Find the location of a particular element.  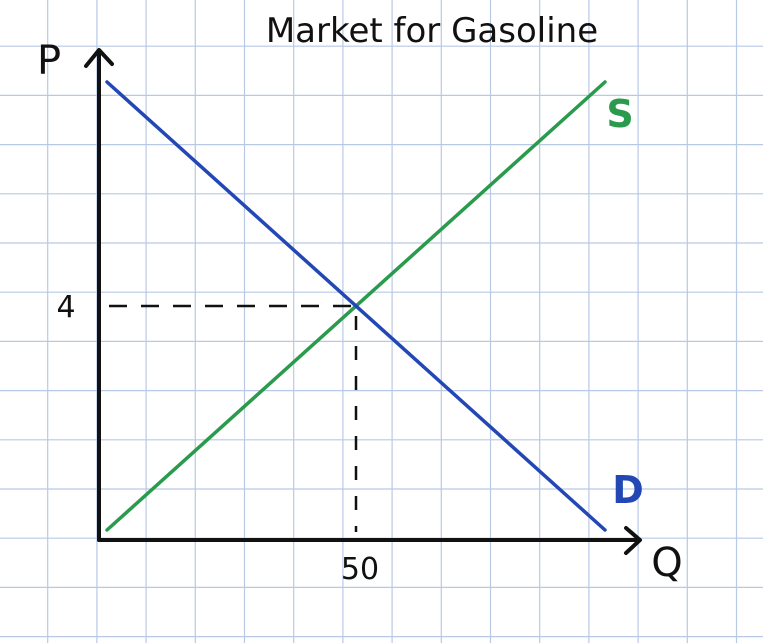

y-tick-label: 4 is located at coordinates (65, 307).